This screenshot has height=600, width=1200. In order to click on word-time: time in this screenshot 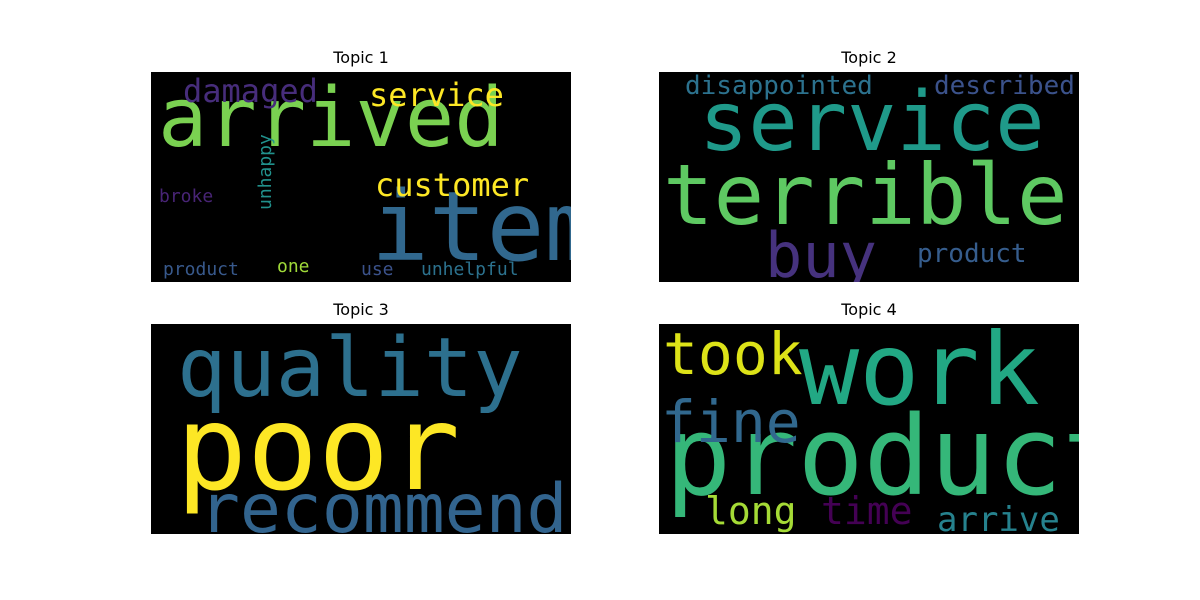, I will do `click(867, 511)`.